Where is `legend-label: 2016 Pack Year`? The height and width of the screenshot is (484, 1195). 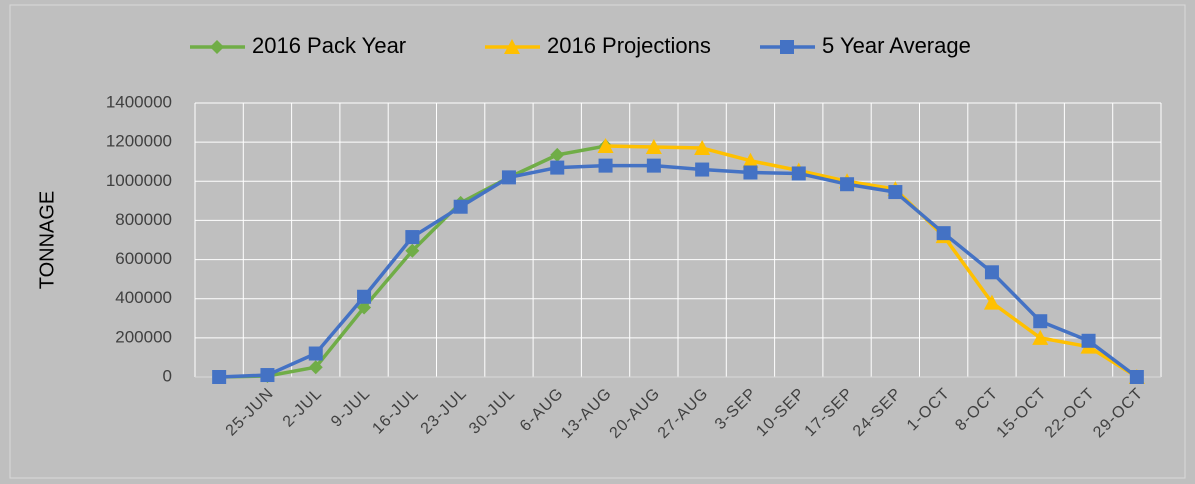 legend-label: 2016 Pack Year is located at coordinates (329, 45).